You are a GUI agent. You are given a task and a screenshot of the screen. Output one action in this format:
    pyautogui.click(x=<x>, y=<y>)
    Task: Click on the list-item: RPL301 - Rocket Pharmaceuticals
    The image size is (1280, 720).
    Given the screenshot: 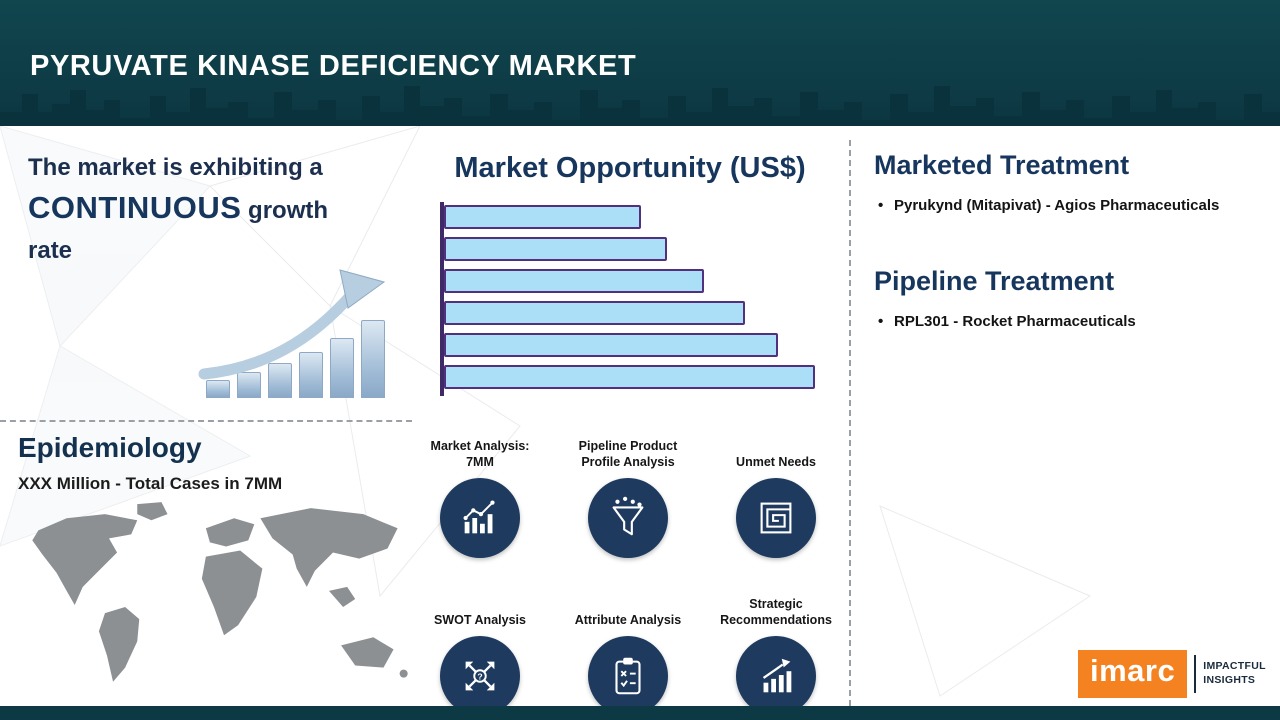 What is the action you would take?
    pyautogui.click(x=1074, y=321)
    